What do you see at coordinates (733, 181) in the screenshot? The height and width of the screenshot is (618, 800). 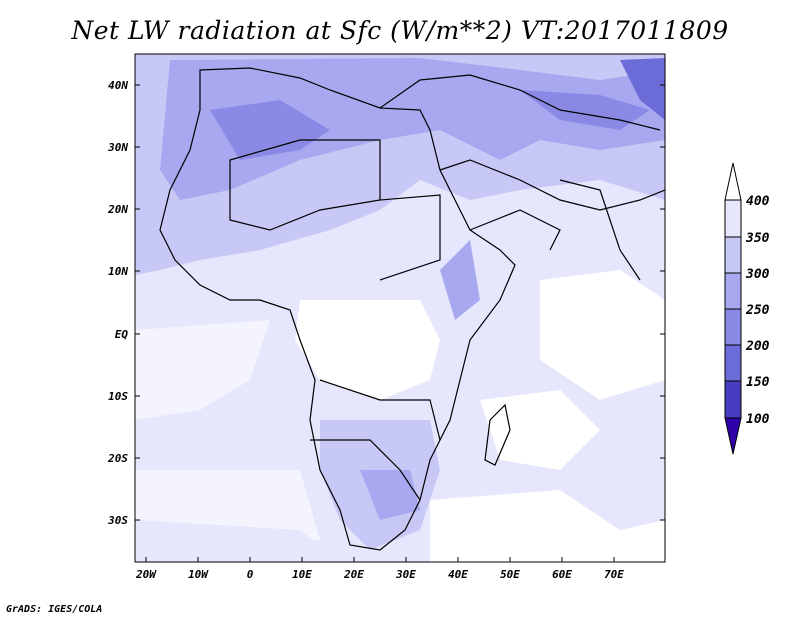 I see `colorbar-top-arrow` at bounding box center [733, 181].